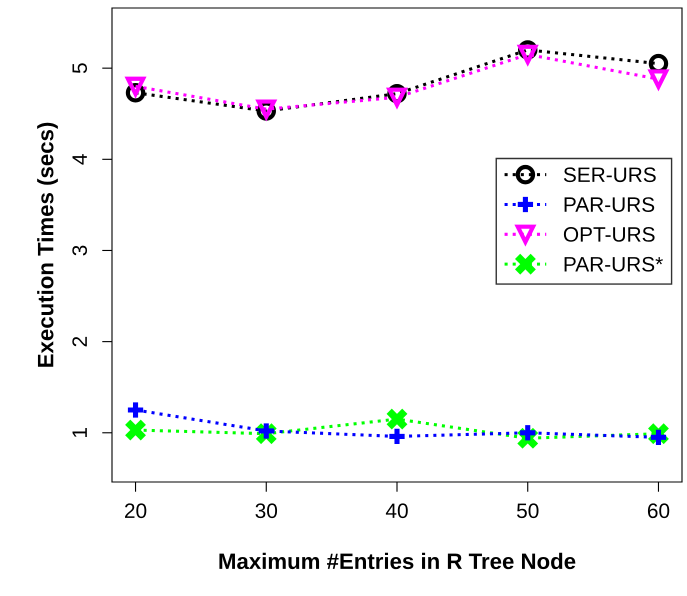  Describe the element at coordinates (659, 510) in the screenshot. I see `x-tick-label: 60` at that location.